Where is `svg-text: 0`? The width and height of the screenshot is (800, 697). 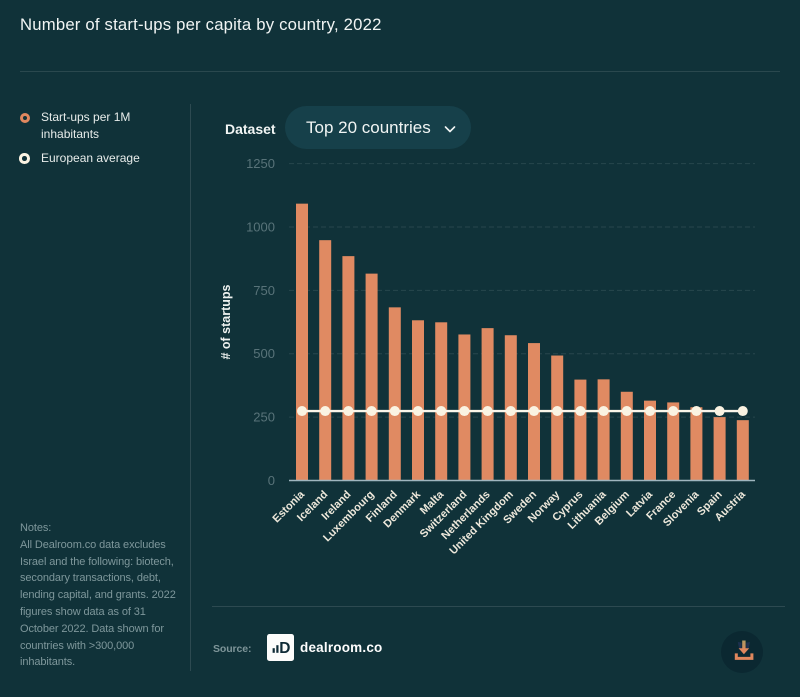
svg-text: 0 is located at coordinates (271, 480).